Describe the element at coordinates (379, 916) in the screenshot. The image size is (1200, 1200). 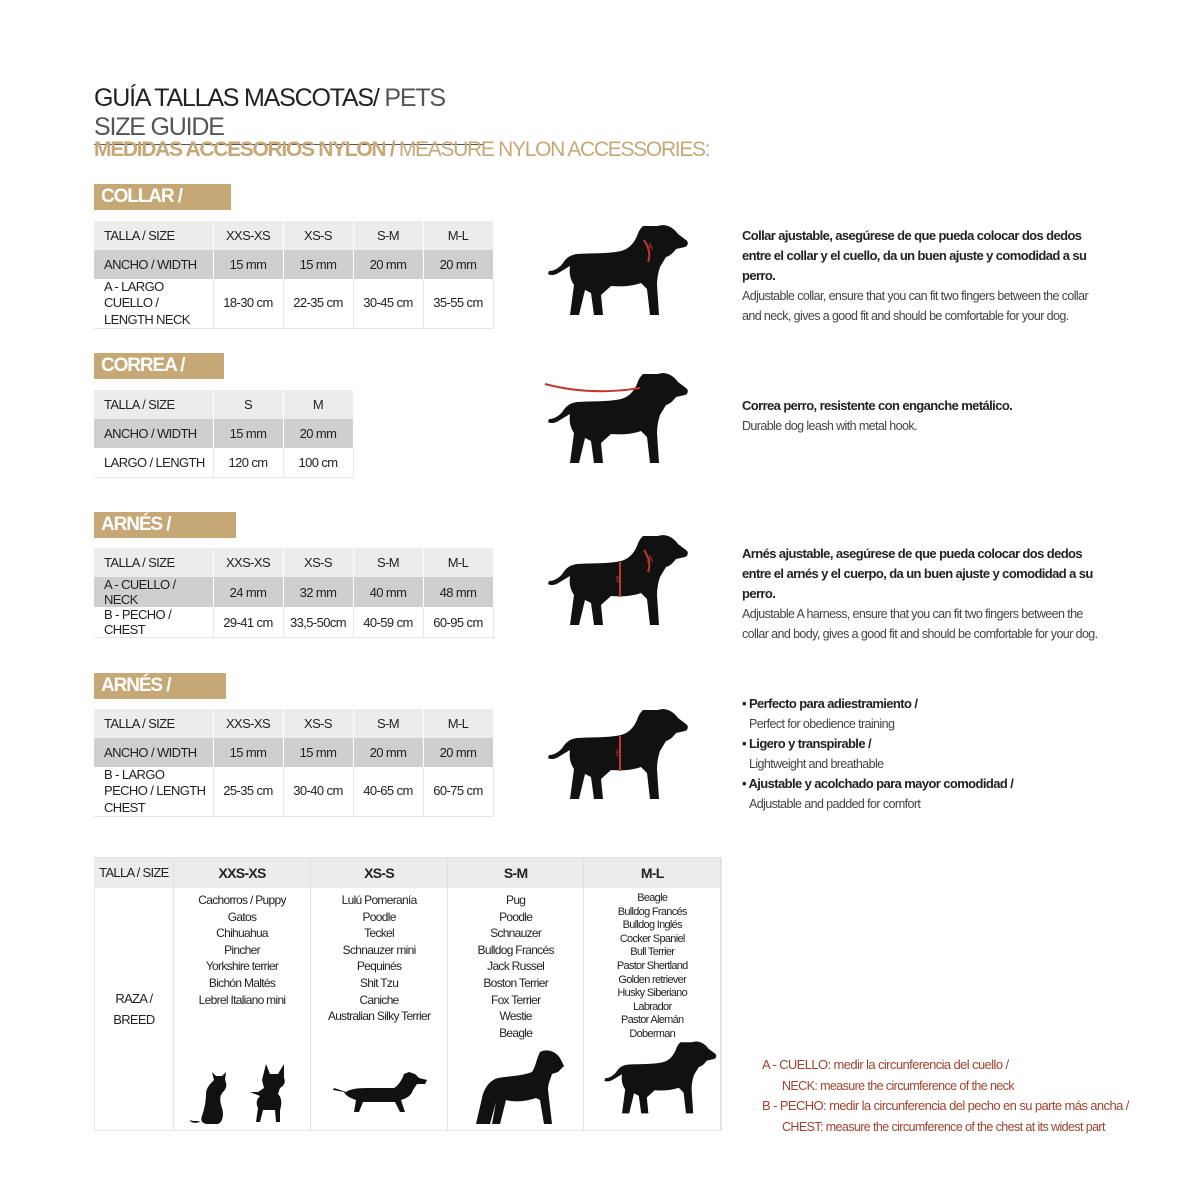
I see `breed-item: Poodle` at that location.